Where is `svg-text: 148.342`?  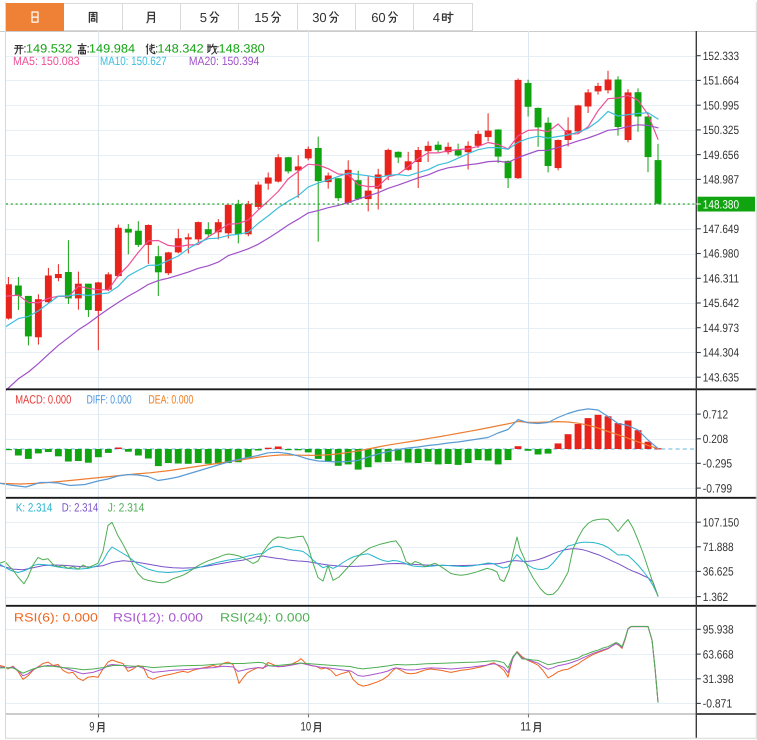
svg-text: 148.342 is located at coordinates (180, 49).